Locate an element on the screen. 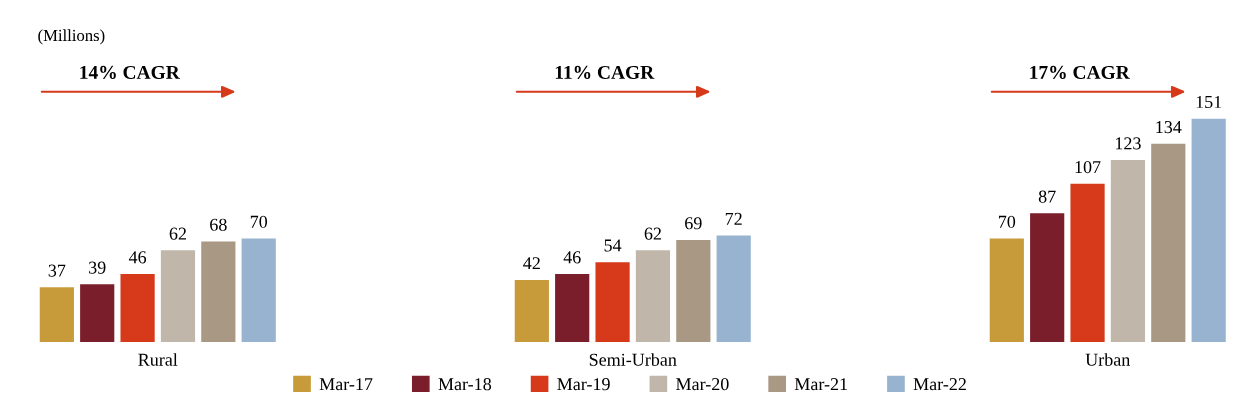 The image size is (1252, 401). text: 17% CAGR is located at coordinates (1080, 72).